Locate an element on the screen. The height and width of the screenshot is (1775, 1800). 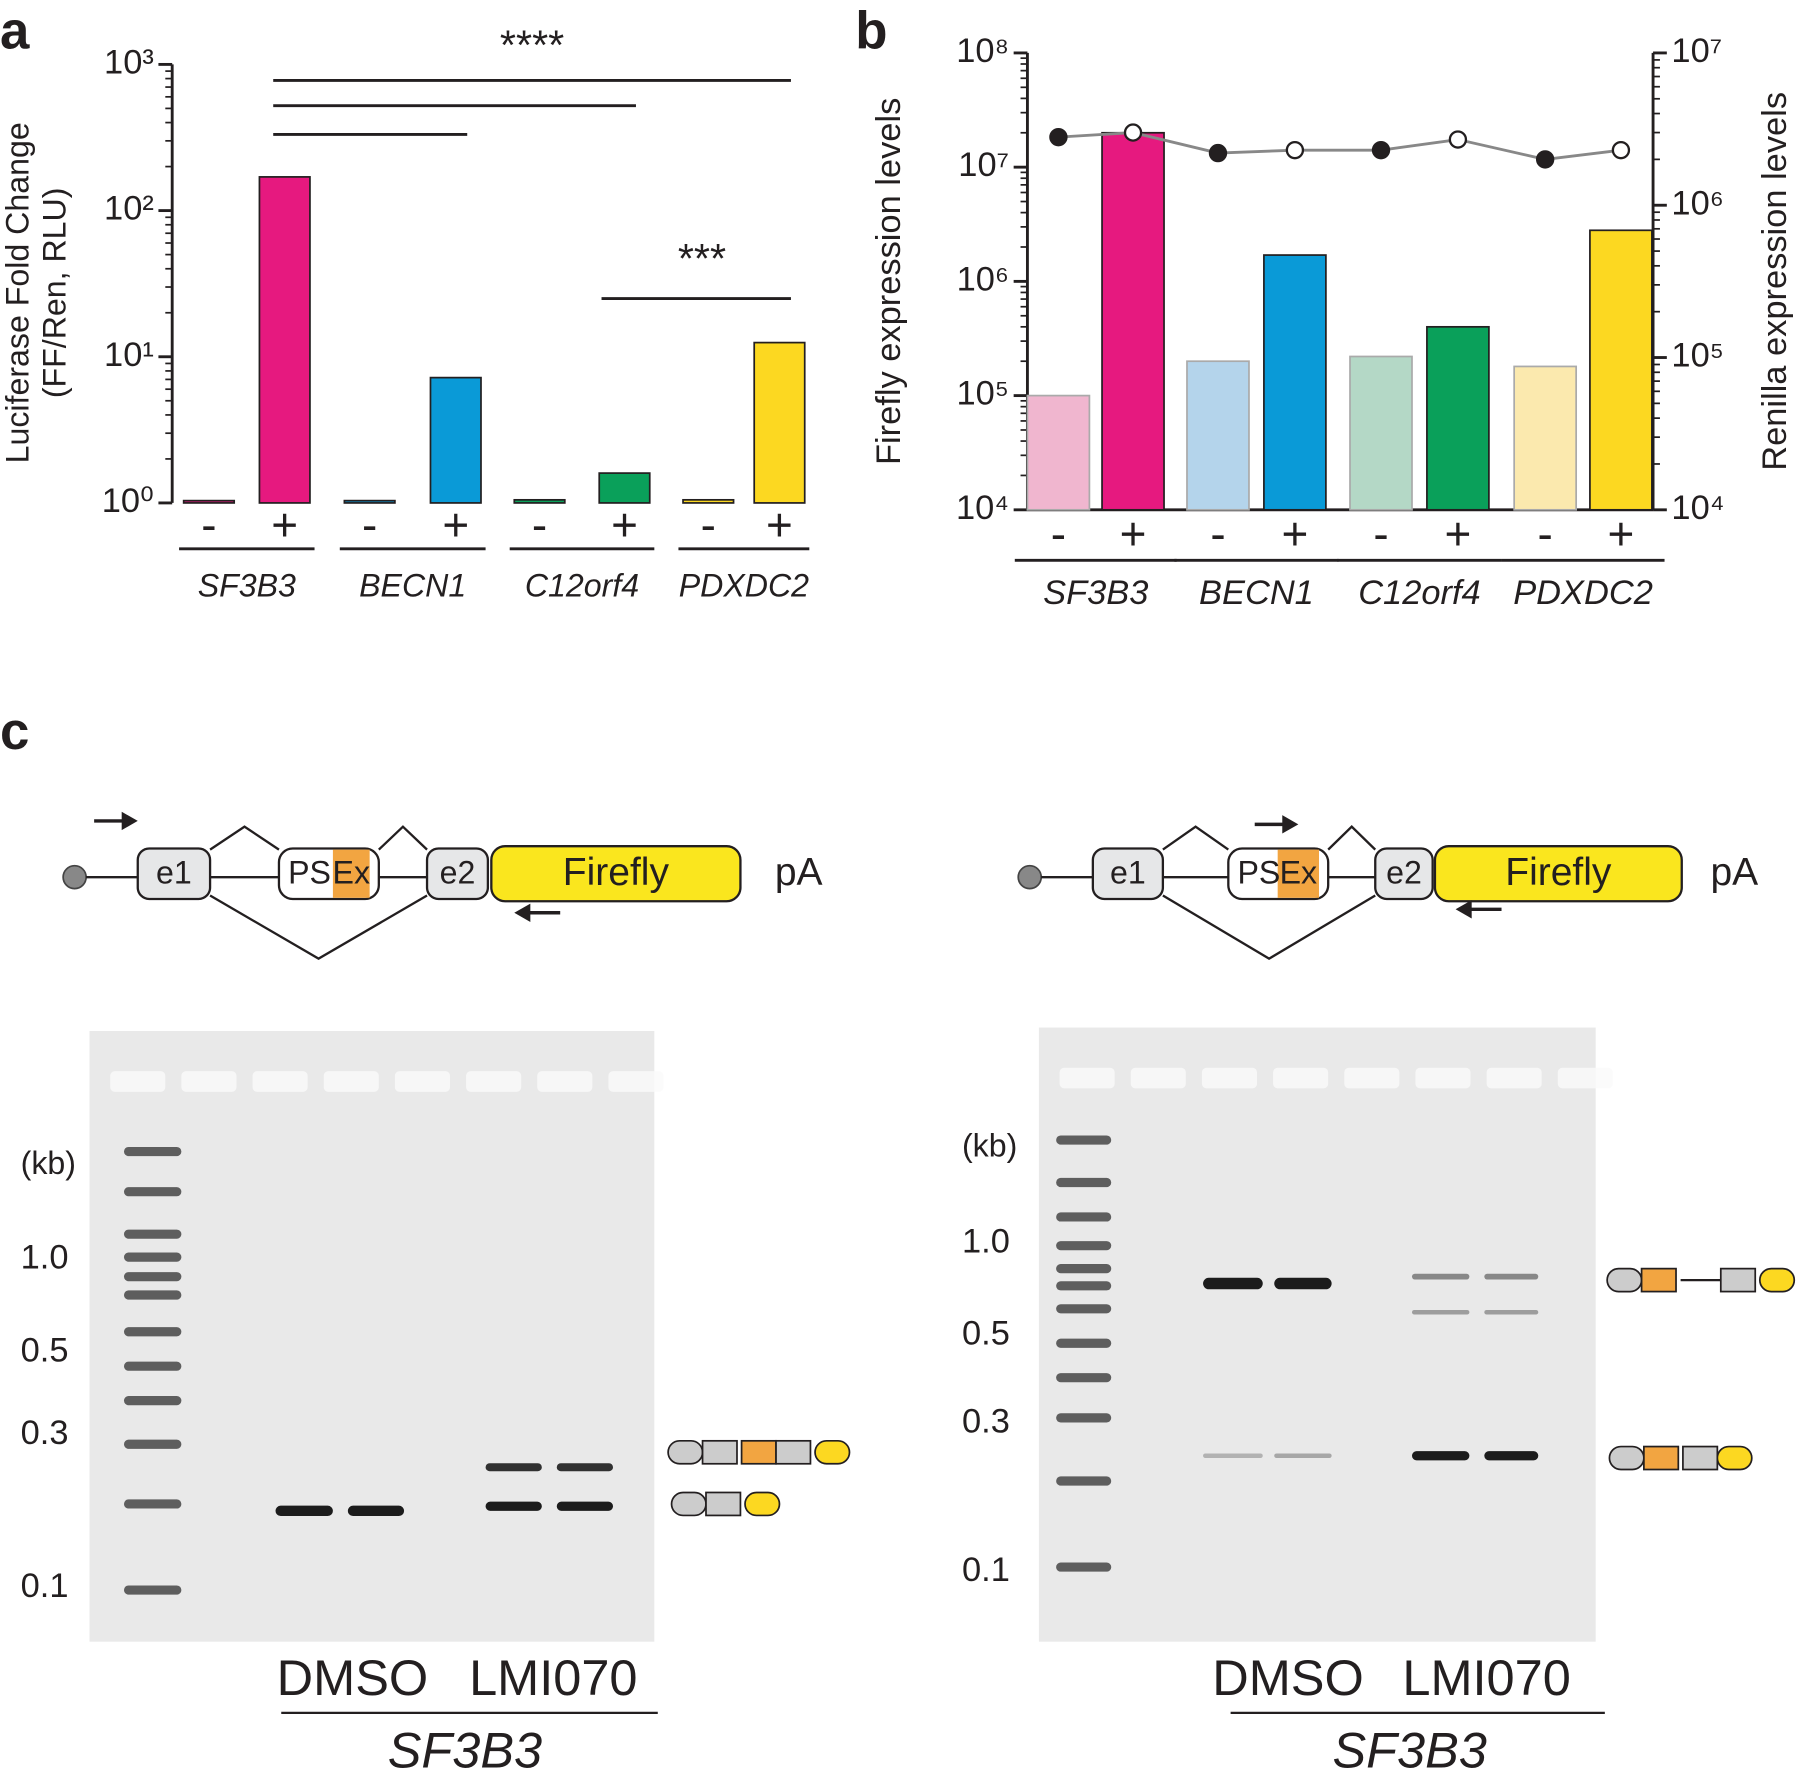
construct-label: PS is located at coordinates (309, 872).